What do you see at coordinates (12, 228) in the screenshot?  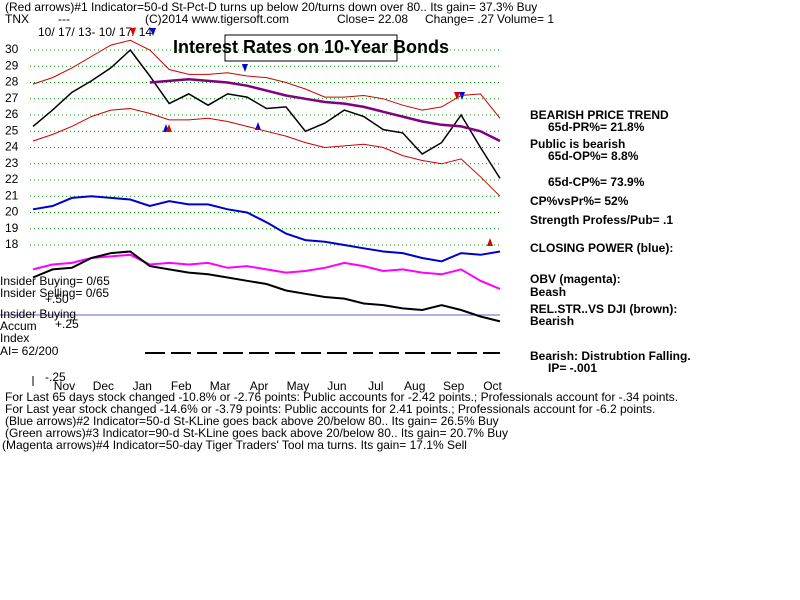 I see `y-tick-label: 19` at bounding box center [12, 228].